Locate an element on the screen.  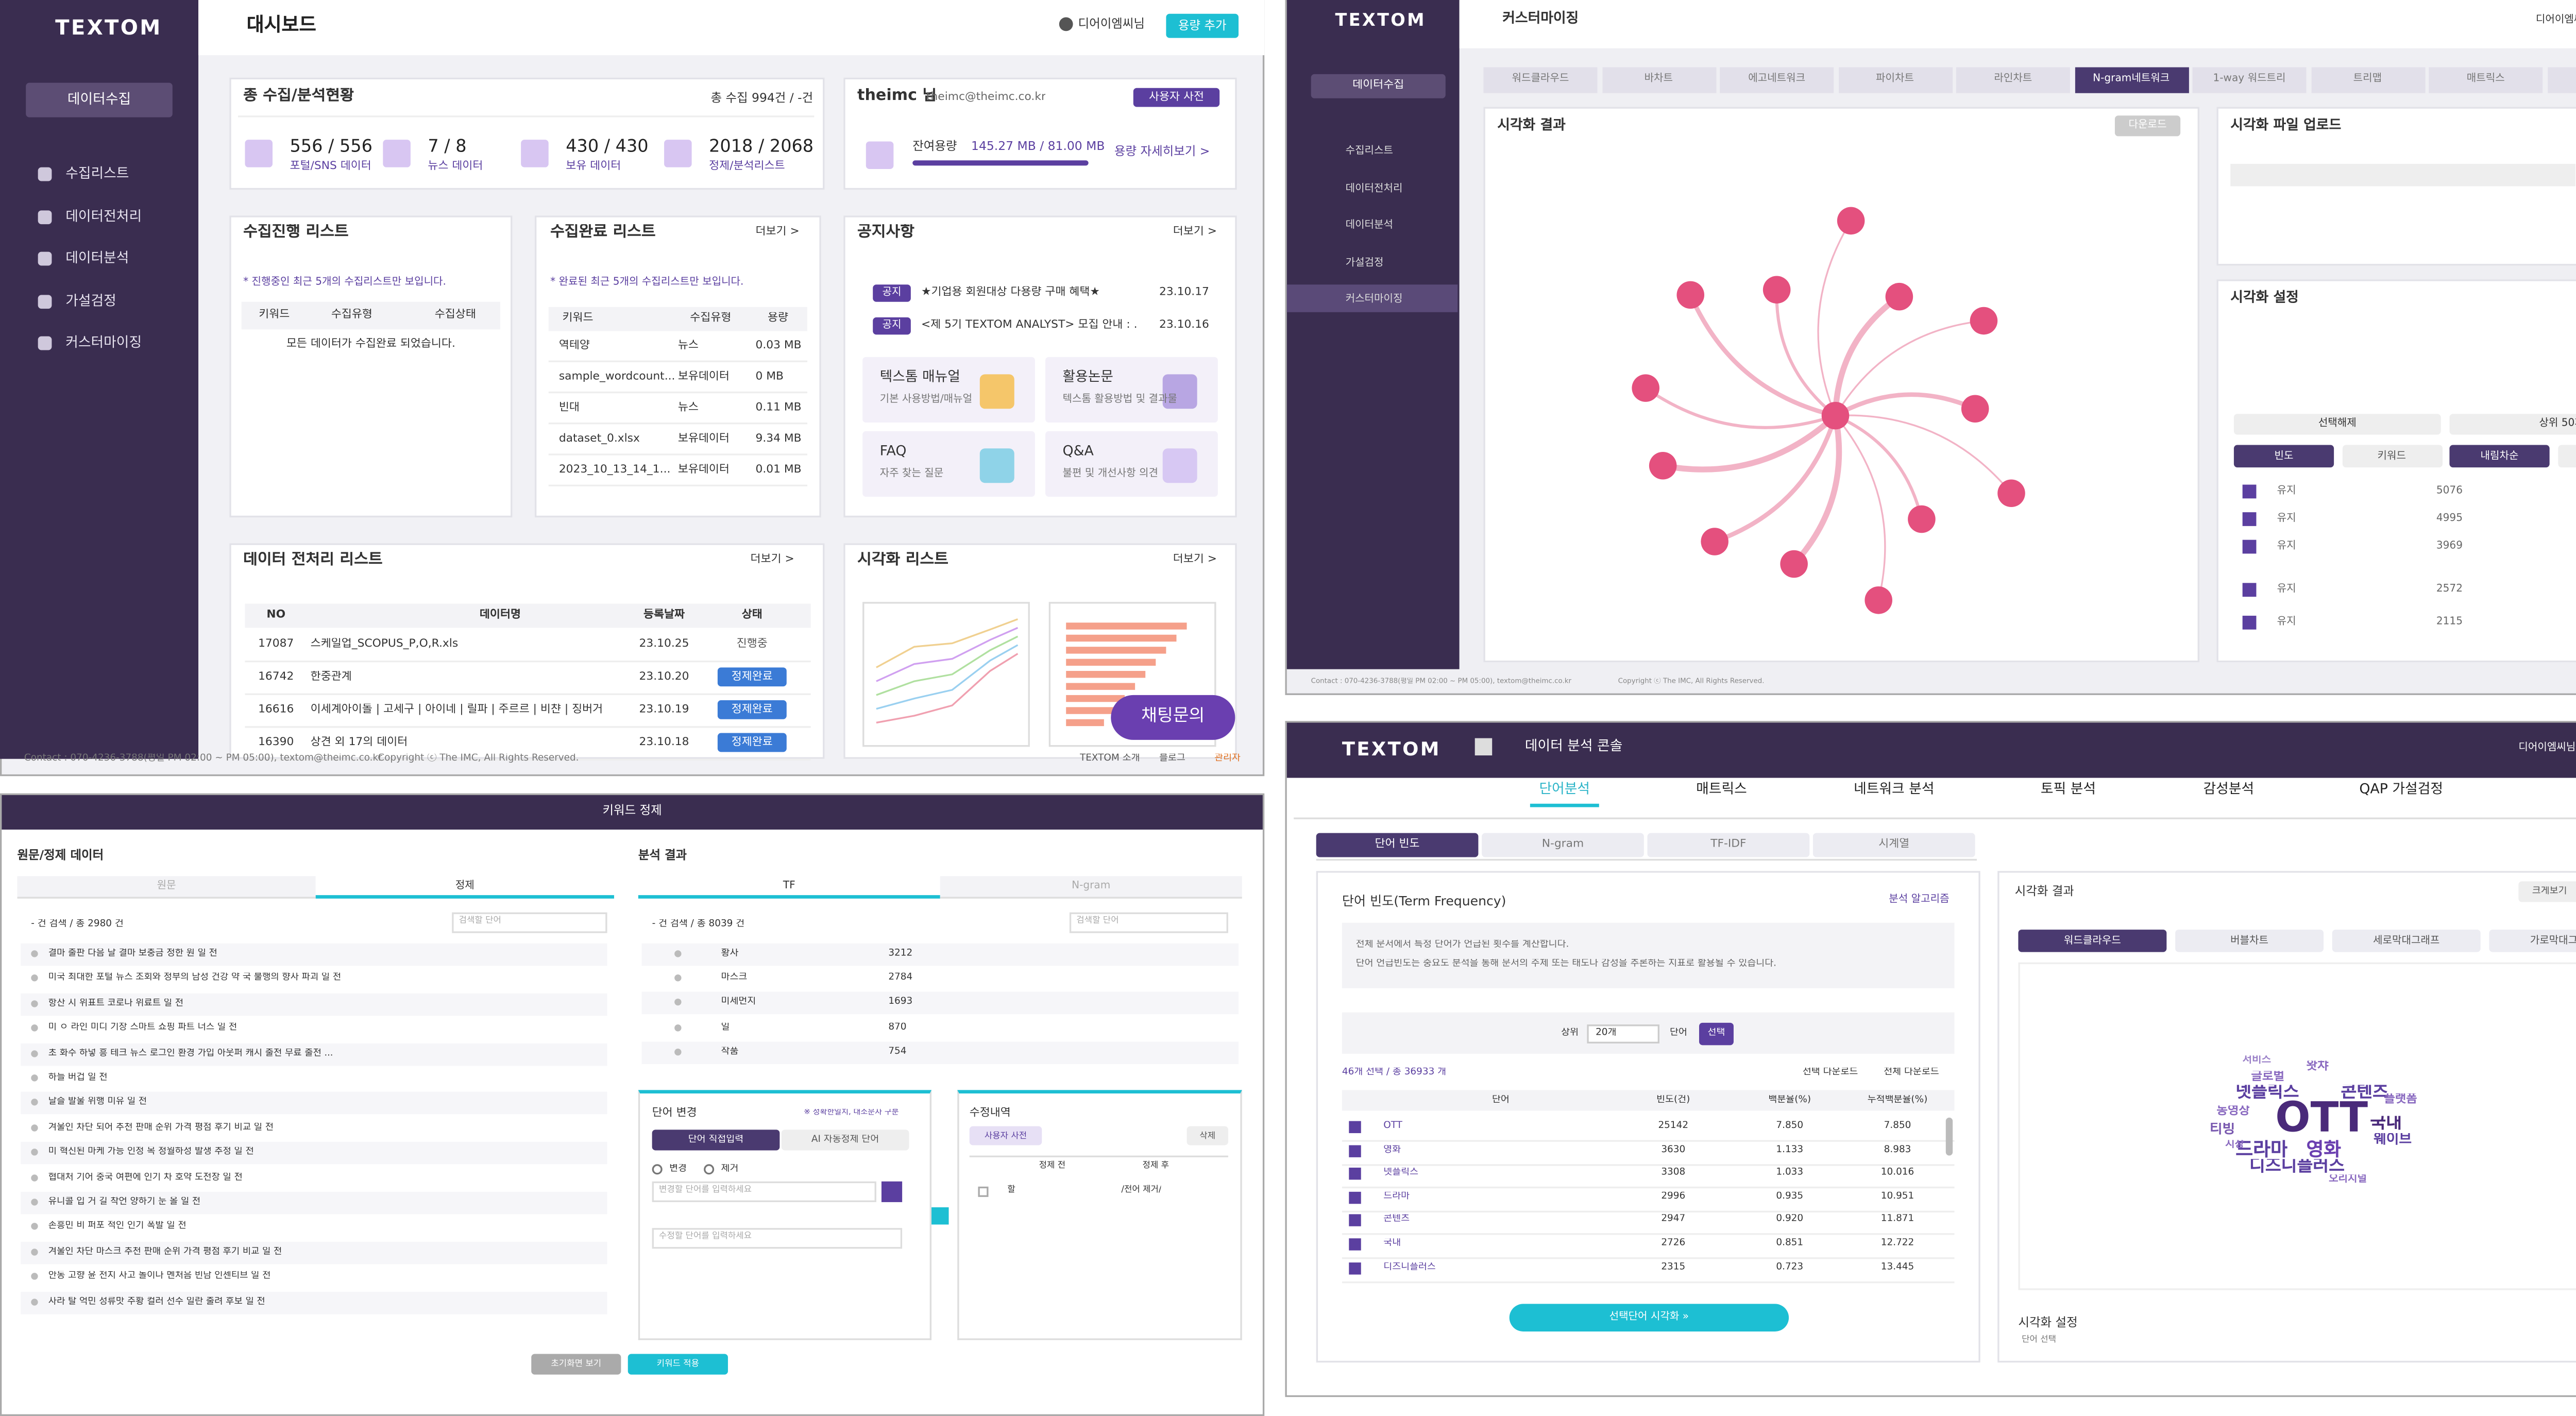
subtab-label: N-gram is located at coordinates (1562, 844).